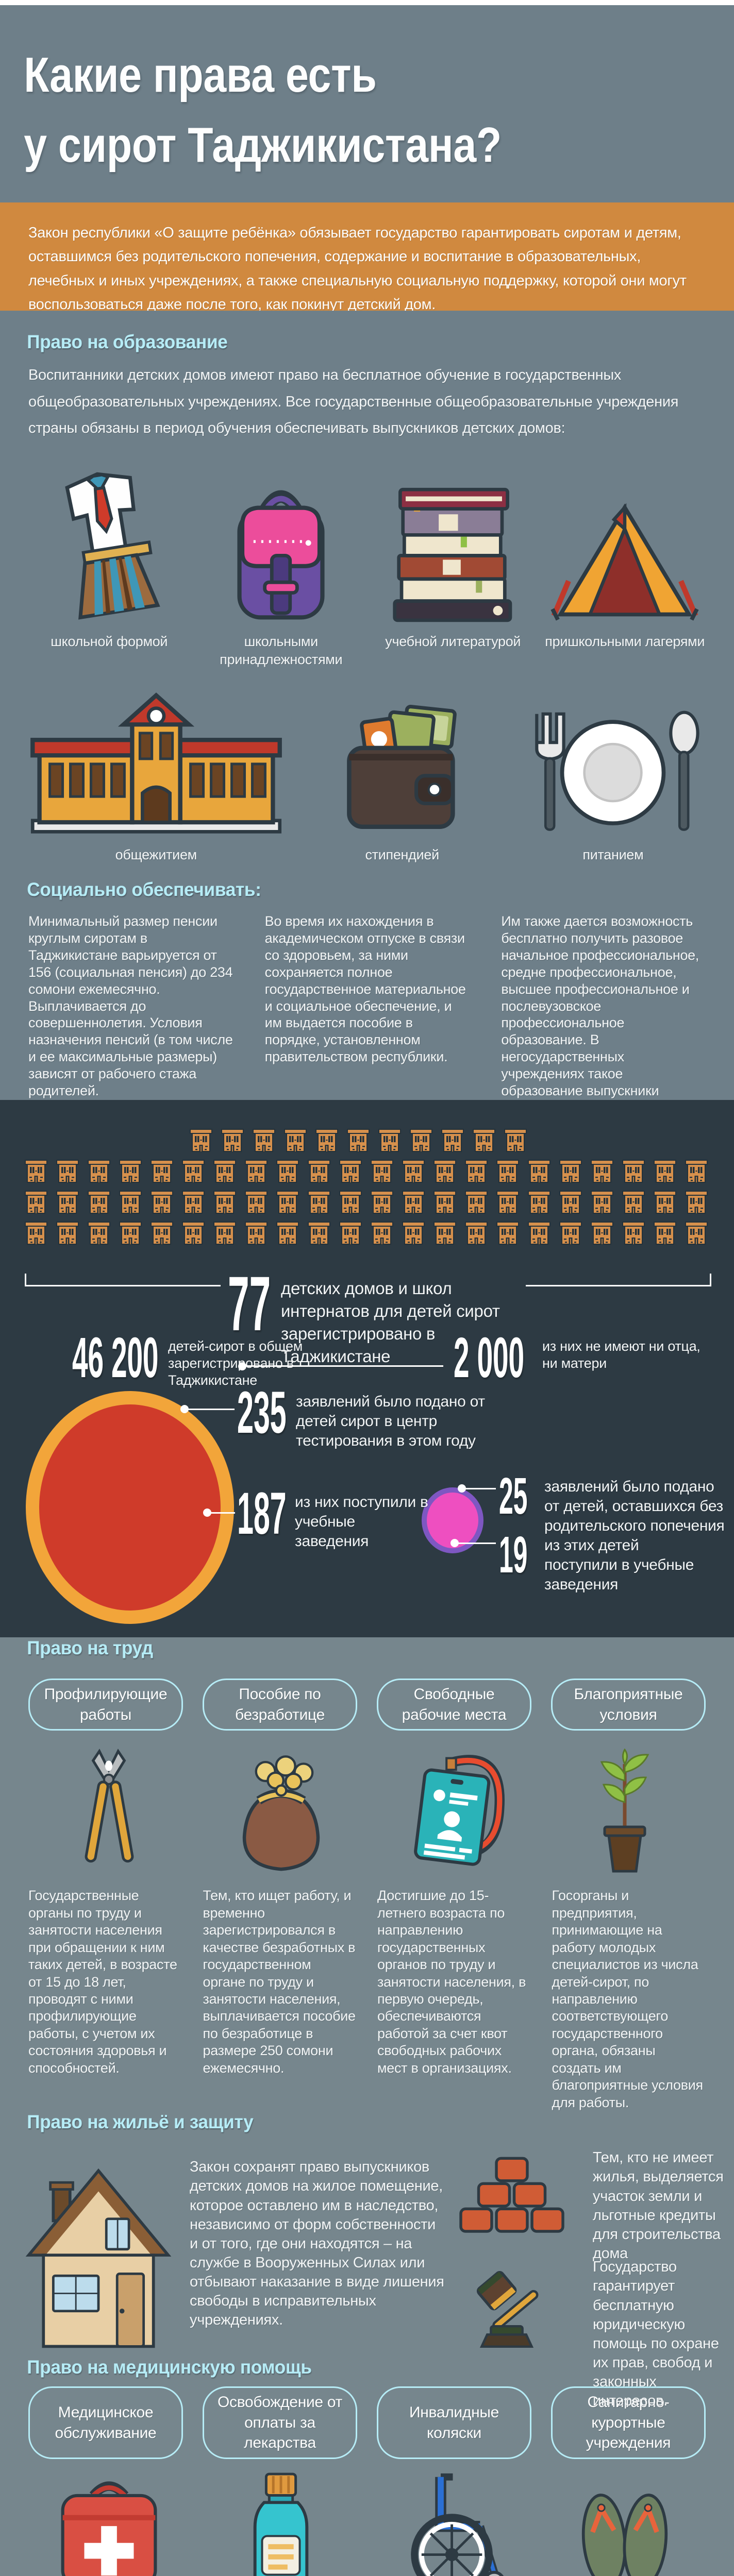 This screenshot has width=734, height=2576. I want to click on meal-plate-icon, so click(618, 770).